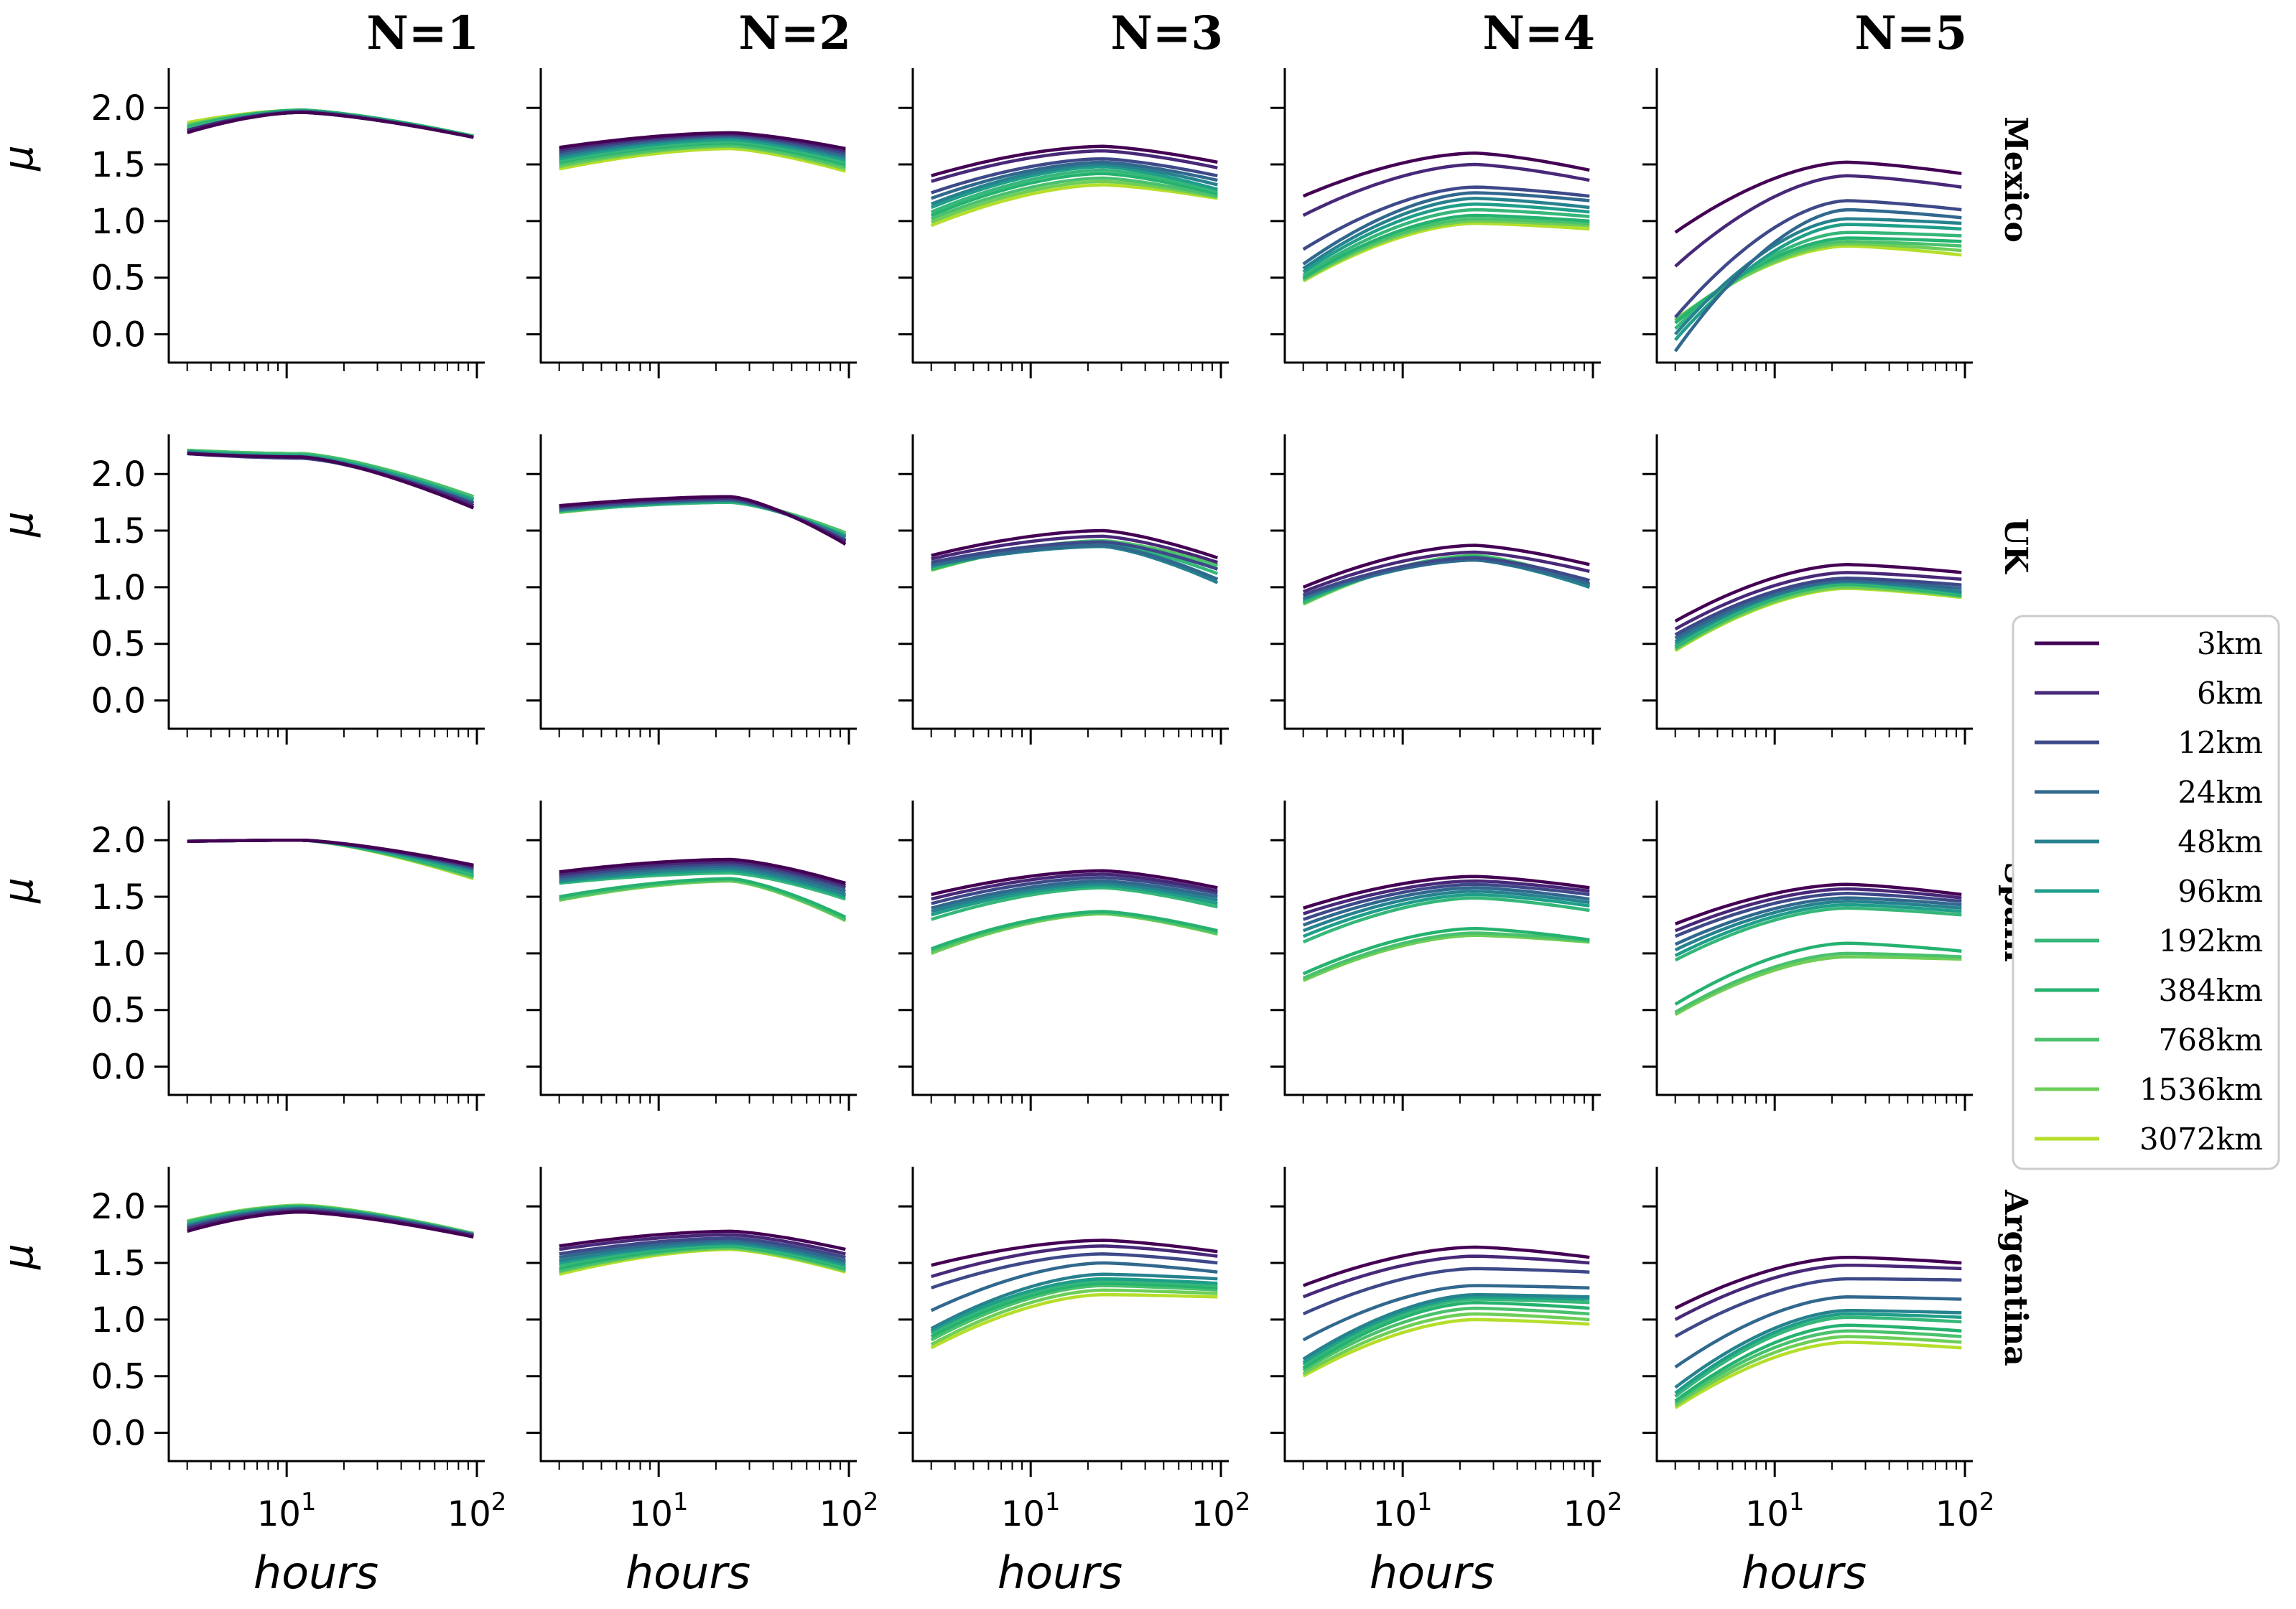 This screenshot has width=2296, height=1609. I want to click on legend-label: 192km, so click(2211, 941).